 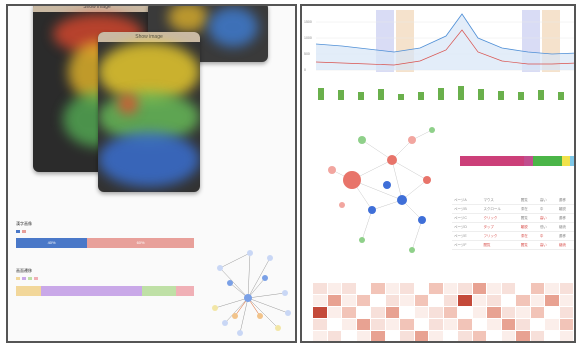 I want to click on table-row: ページA マウス 閲覧 高い 遷移, so click(x=513, y=200).